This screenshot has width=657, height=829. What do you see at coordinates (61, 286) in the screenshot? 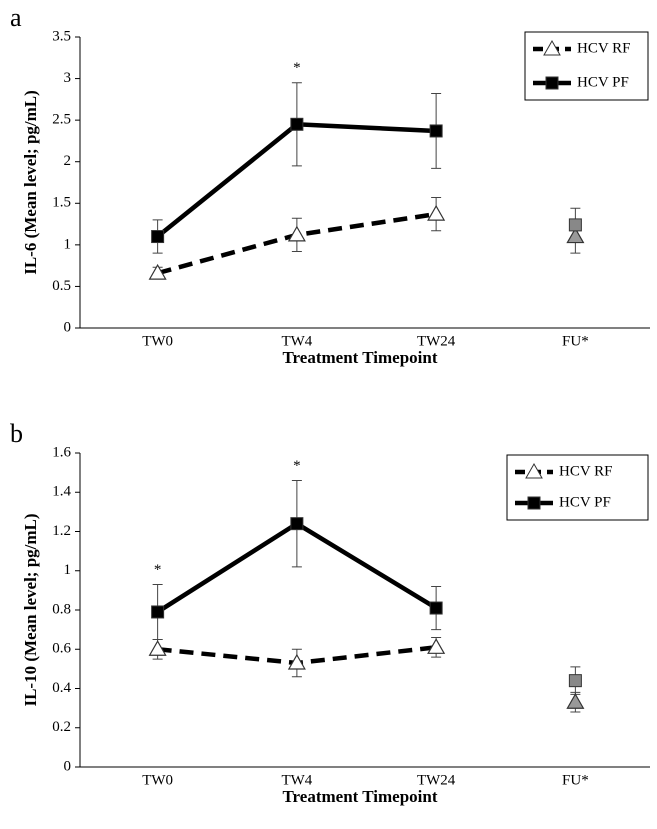
I see `y-tick-label: 0.5` at bounding box center [61, 286].